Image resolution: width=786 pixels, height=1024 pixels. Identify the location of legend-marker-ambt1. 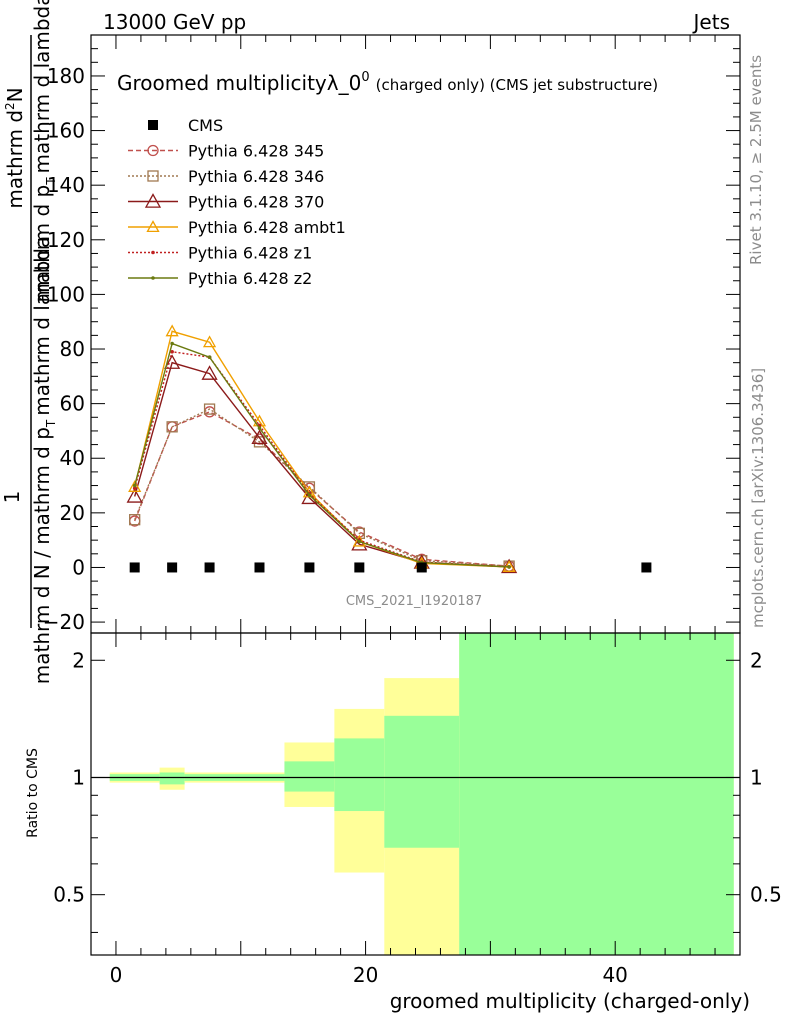
(153, 226).